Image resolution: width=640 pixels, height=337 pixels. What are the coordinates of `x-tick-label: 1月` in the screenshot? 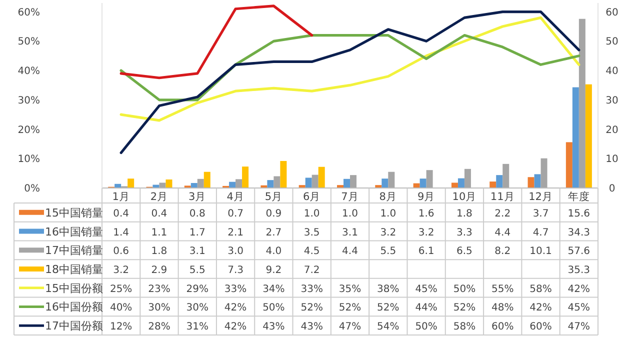 It's located at (121, 197).